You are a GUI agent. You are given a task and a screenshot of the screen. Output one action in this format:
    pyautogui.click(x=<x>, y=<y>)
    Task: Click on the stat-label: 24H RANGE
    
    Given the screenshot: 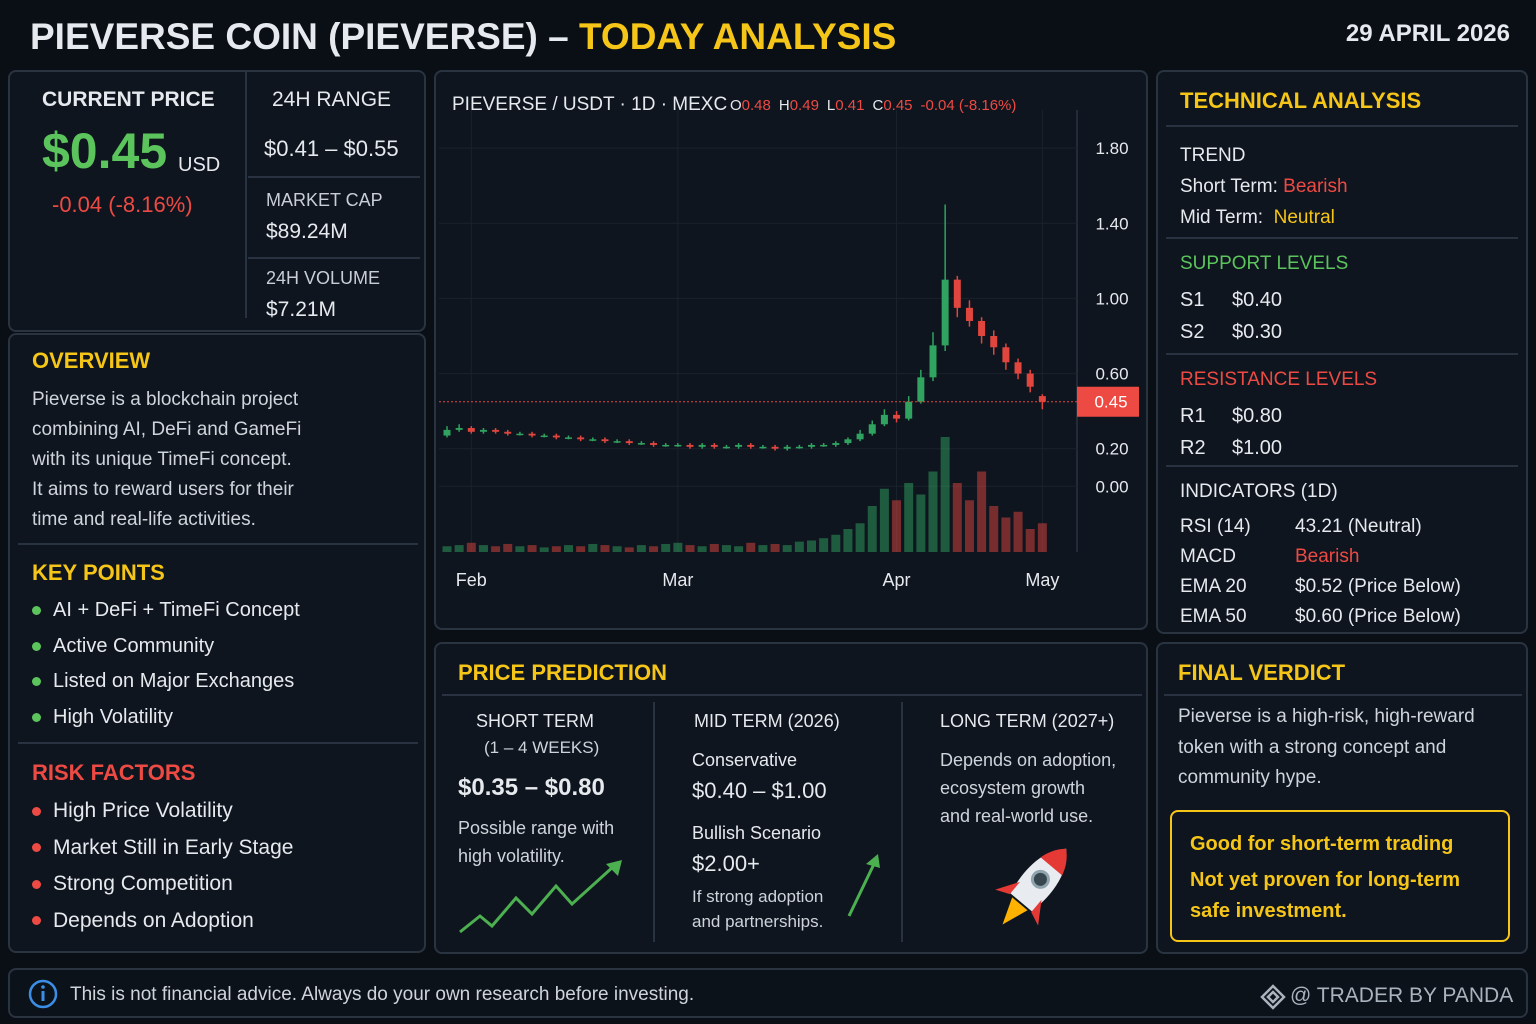 What is the action you would take?
    pyautogui.click(x=332, y=99)
    